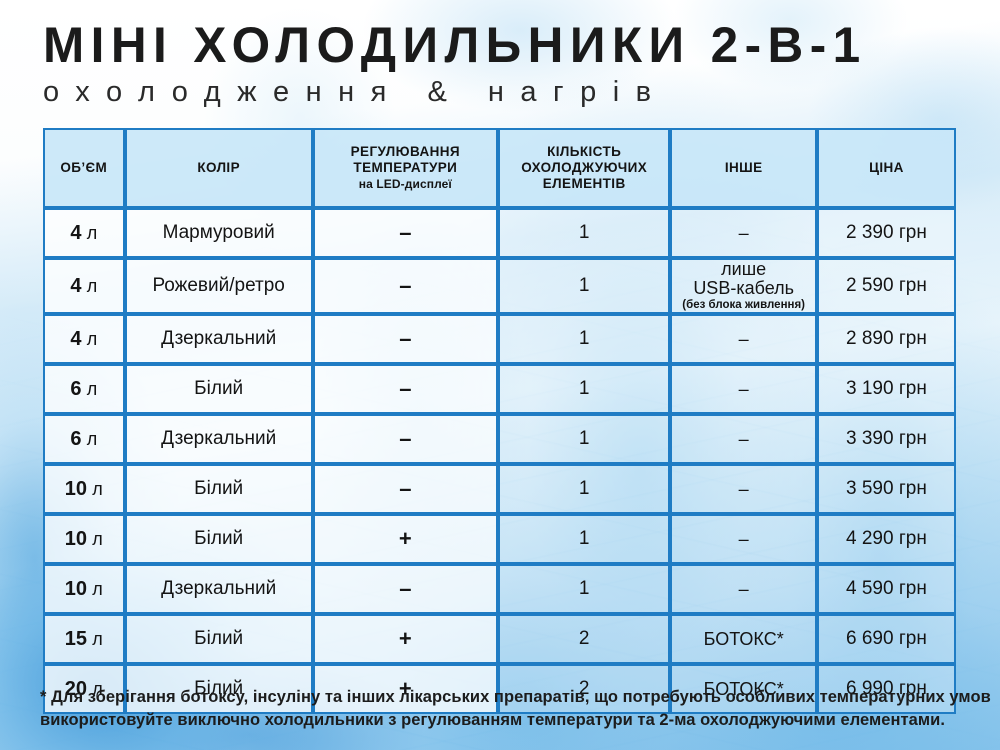 Image resolution: width=1000 pixels, height=750 pixels. I want to click on table-row: 10 л Білий –1–3 590 грн, so click(499, 489).